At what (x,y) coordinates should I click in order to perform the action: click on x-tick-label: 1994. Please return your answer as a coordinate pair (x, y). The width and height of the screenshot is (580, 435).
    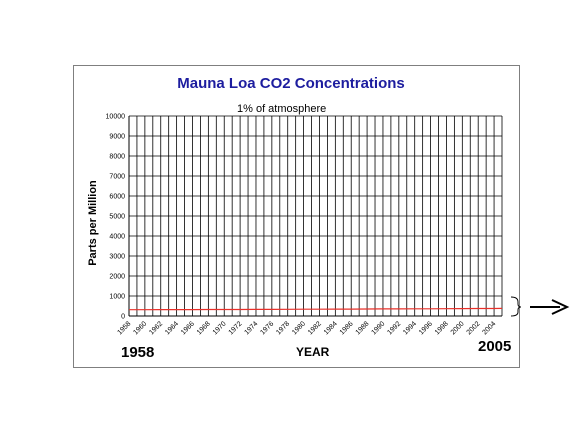
    Looking at the image, I should click on (410, 328).